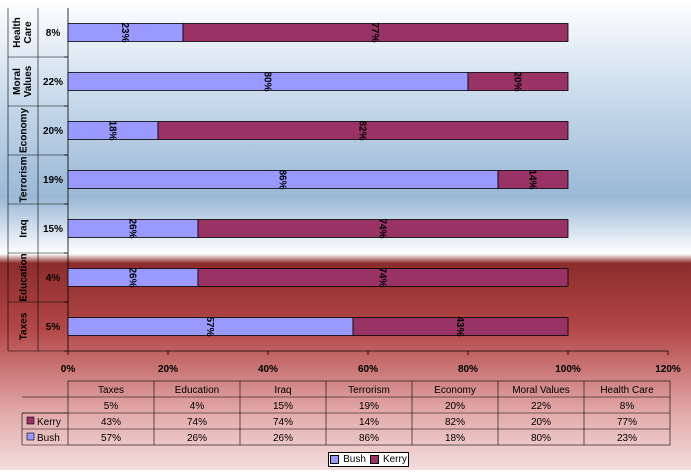  I want to click on data-label-kerry: 43%, so click(459, 326).